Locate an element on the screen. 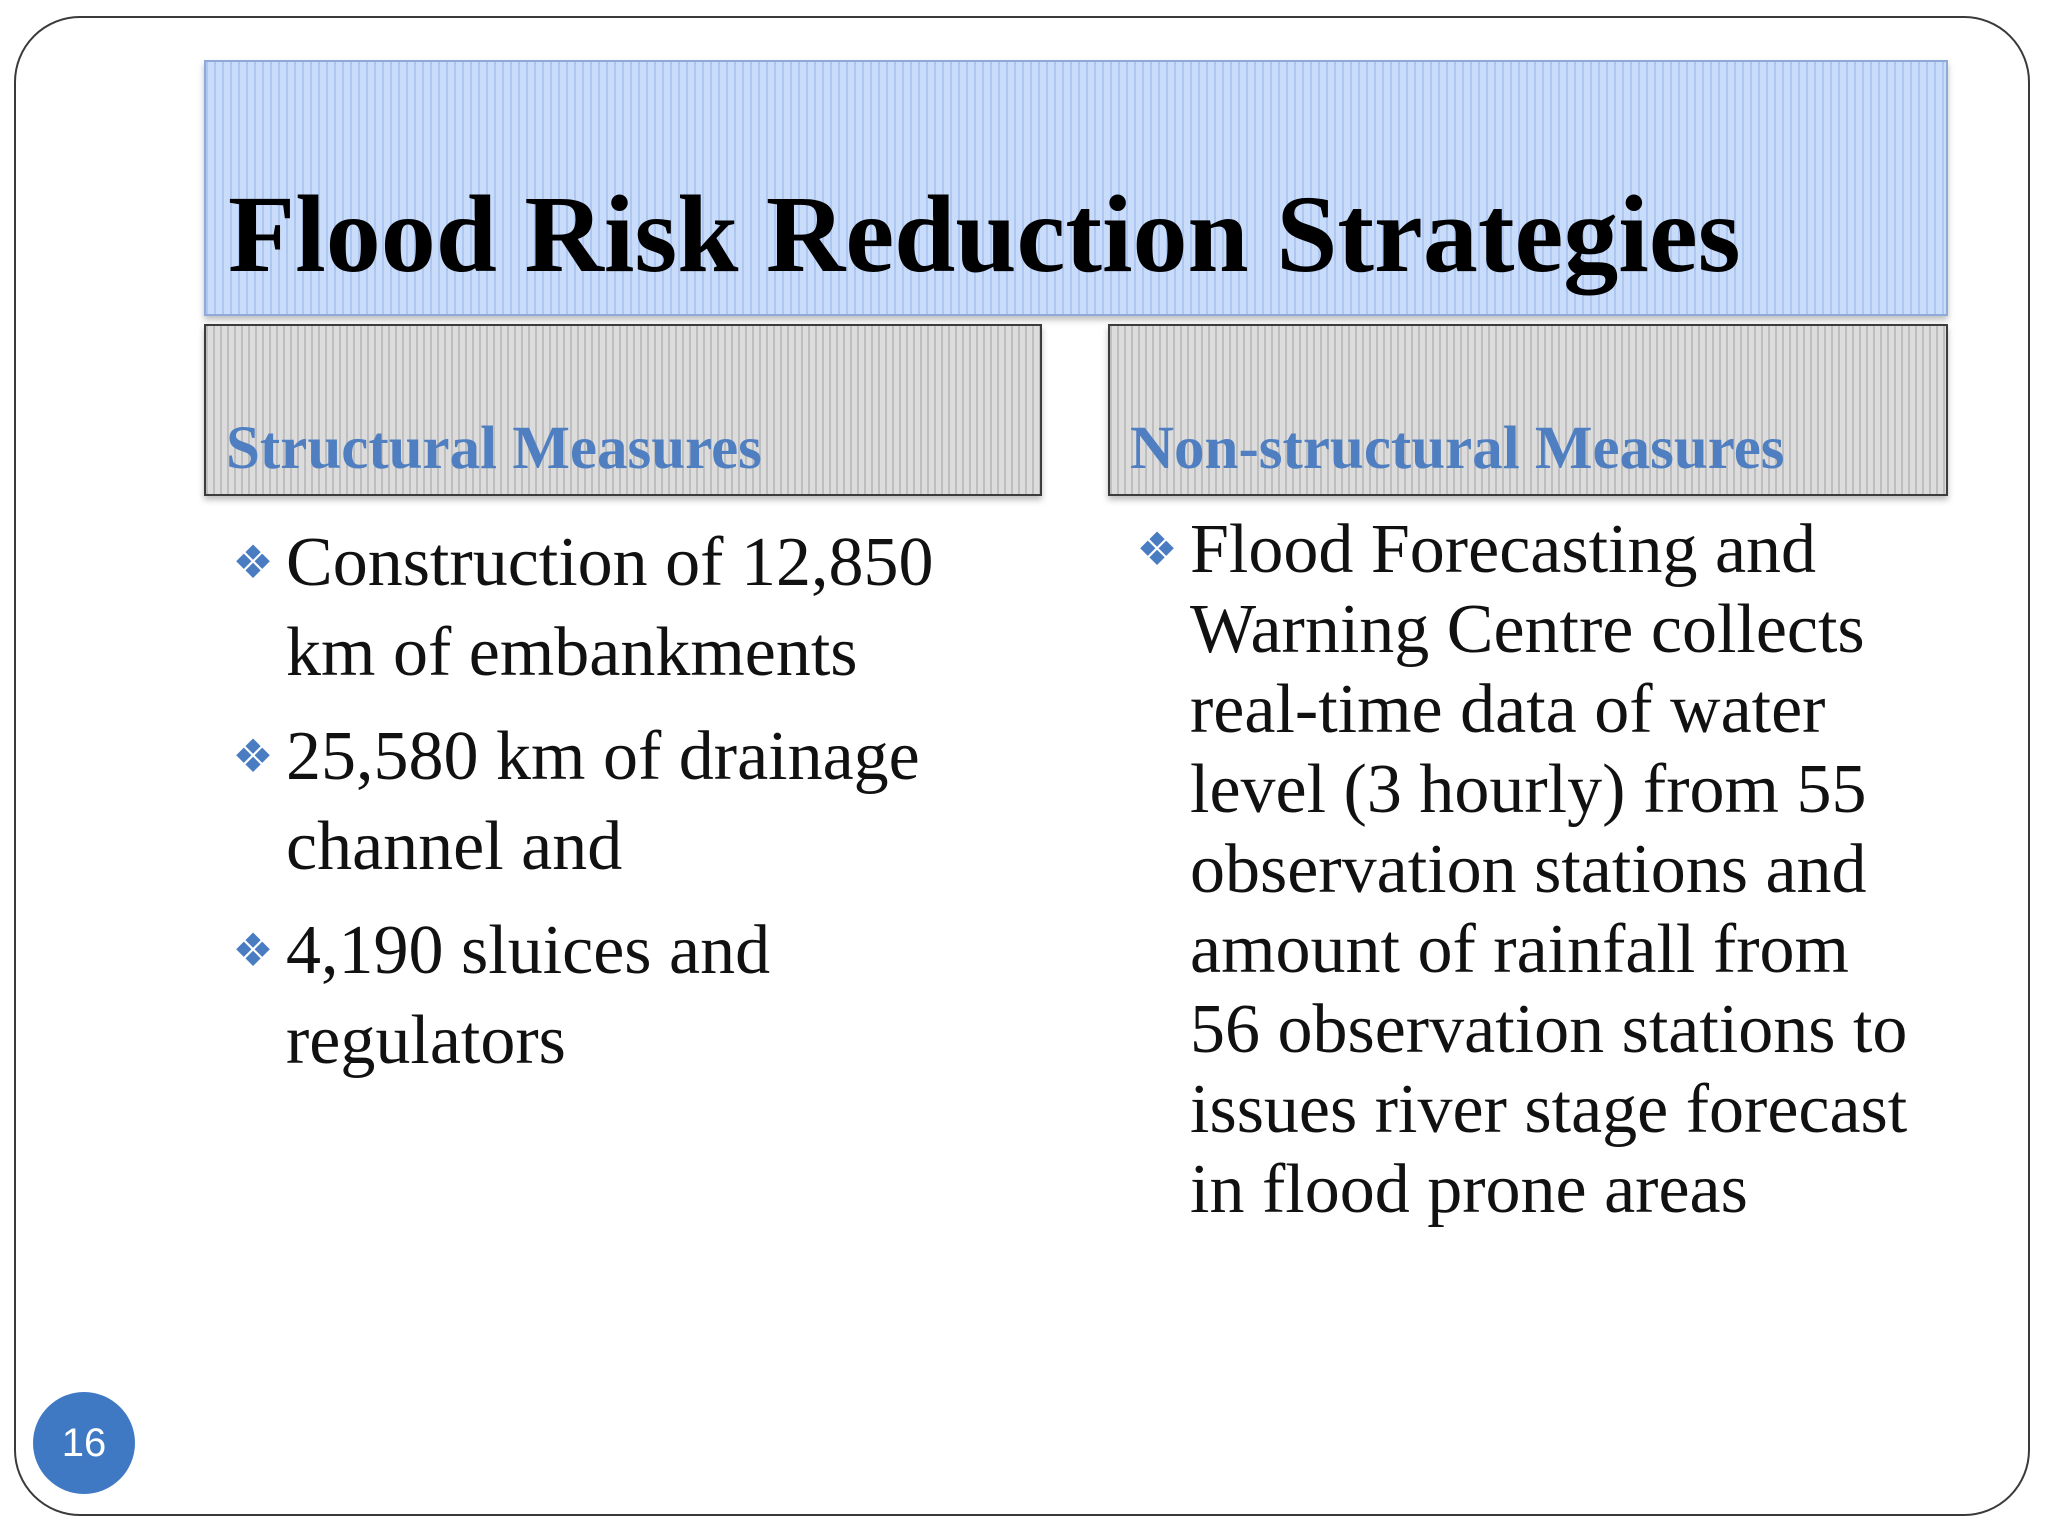 Image resolution: width=2048 pixels, height=1536 pixels. page-number-badge: 16 is located at coordinates (84, 1443).